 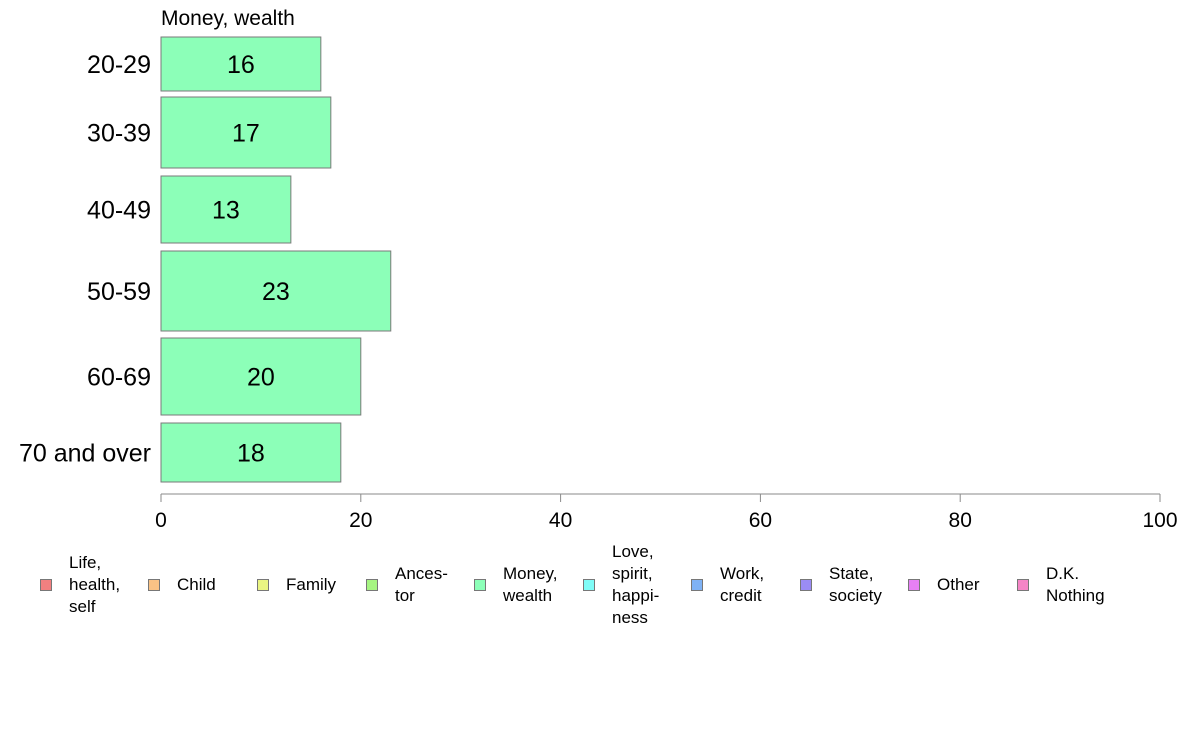 I want to click on chart-title: Money, wealth, so click(x=228, y=18).